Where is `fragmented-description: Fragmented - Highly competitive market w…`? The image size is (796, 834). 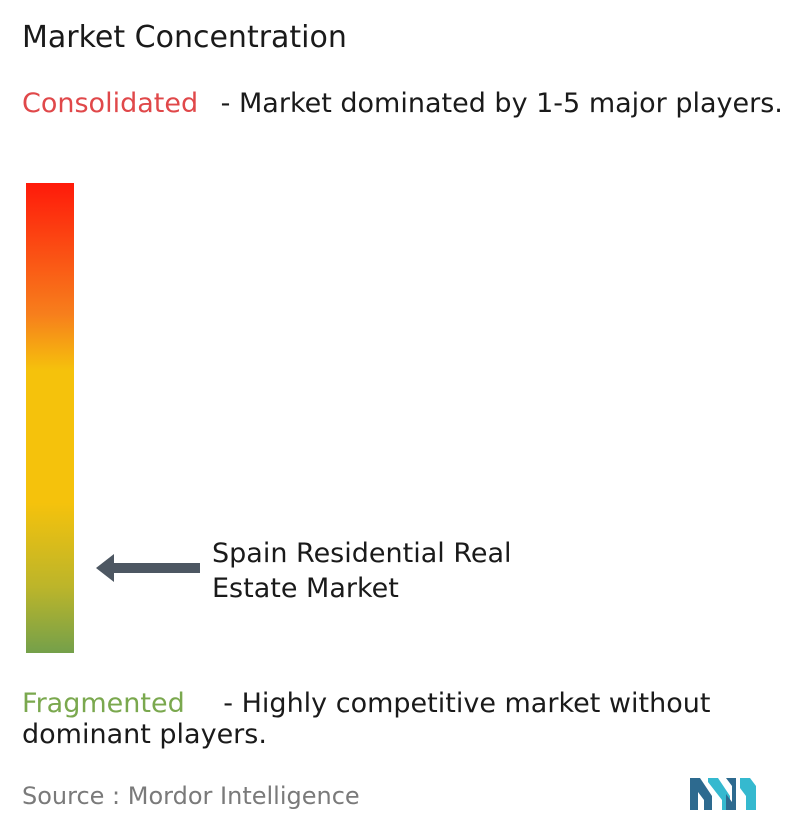
fragmented-description: Fragmented - Highly competitive market w… is located at coordinates (407, 719).